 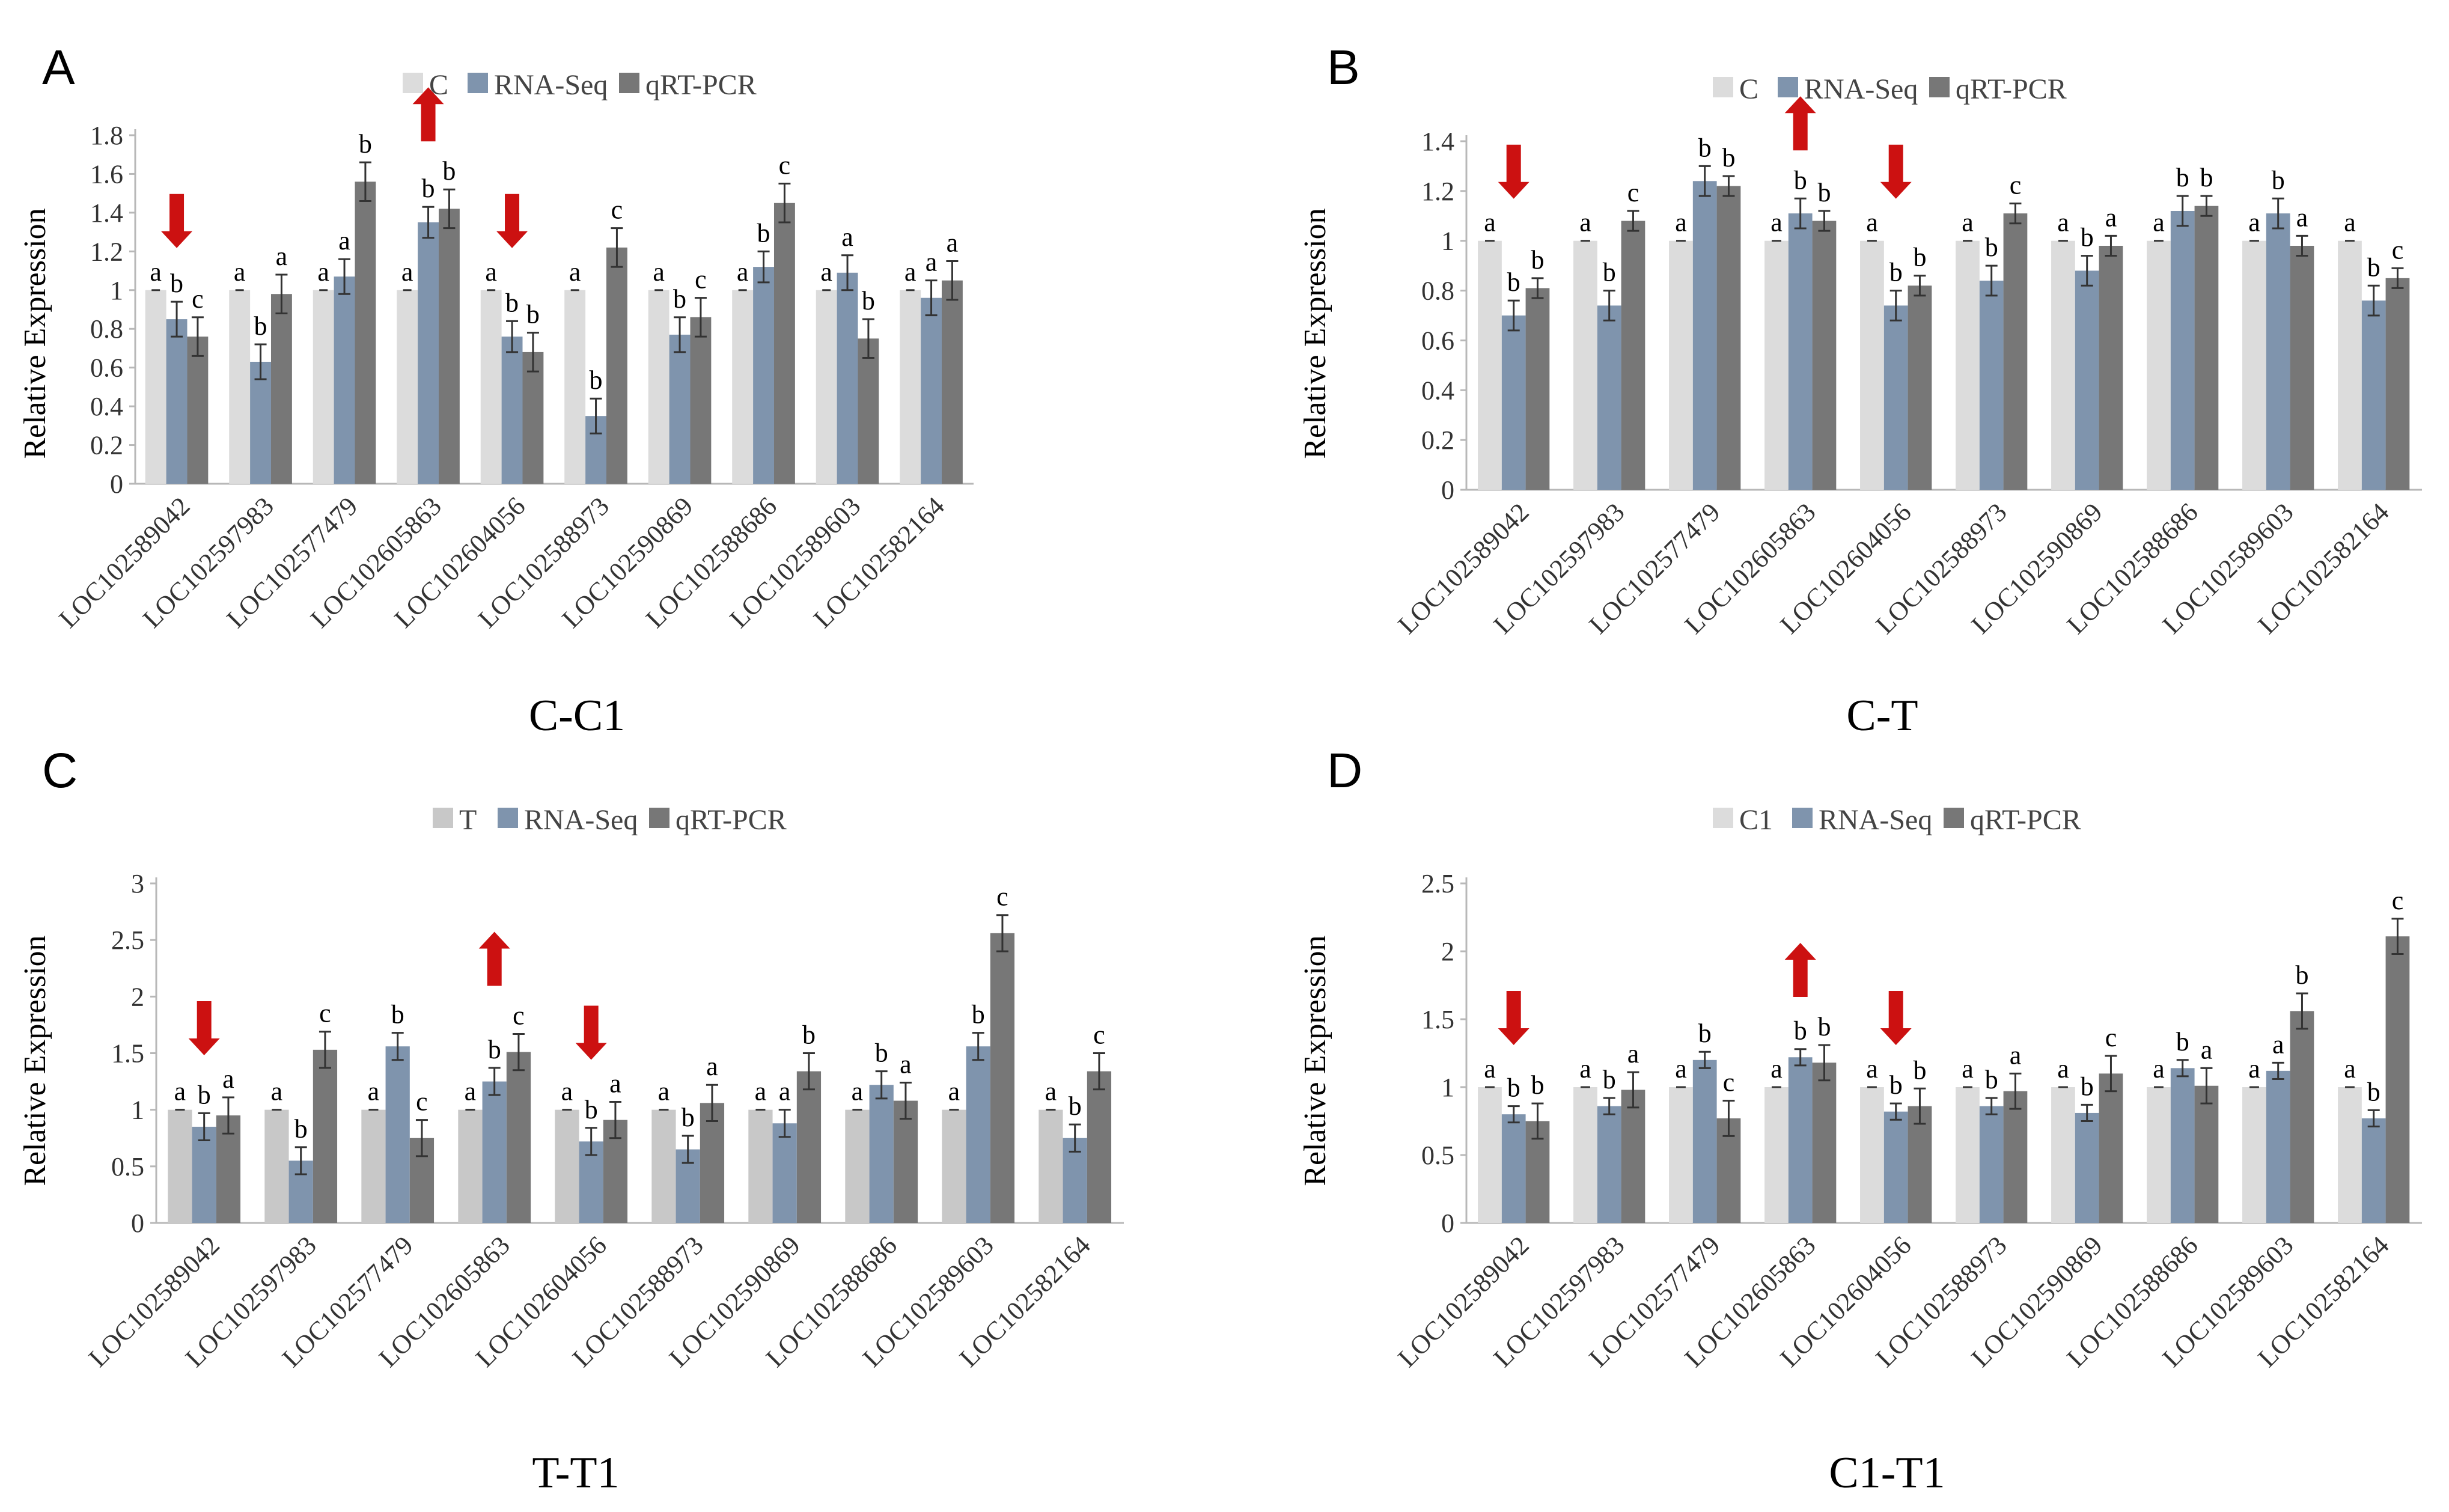 I want to click on legend-label: qRT-PCR, so click(x=731, y=820).